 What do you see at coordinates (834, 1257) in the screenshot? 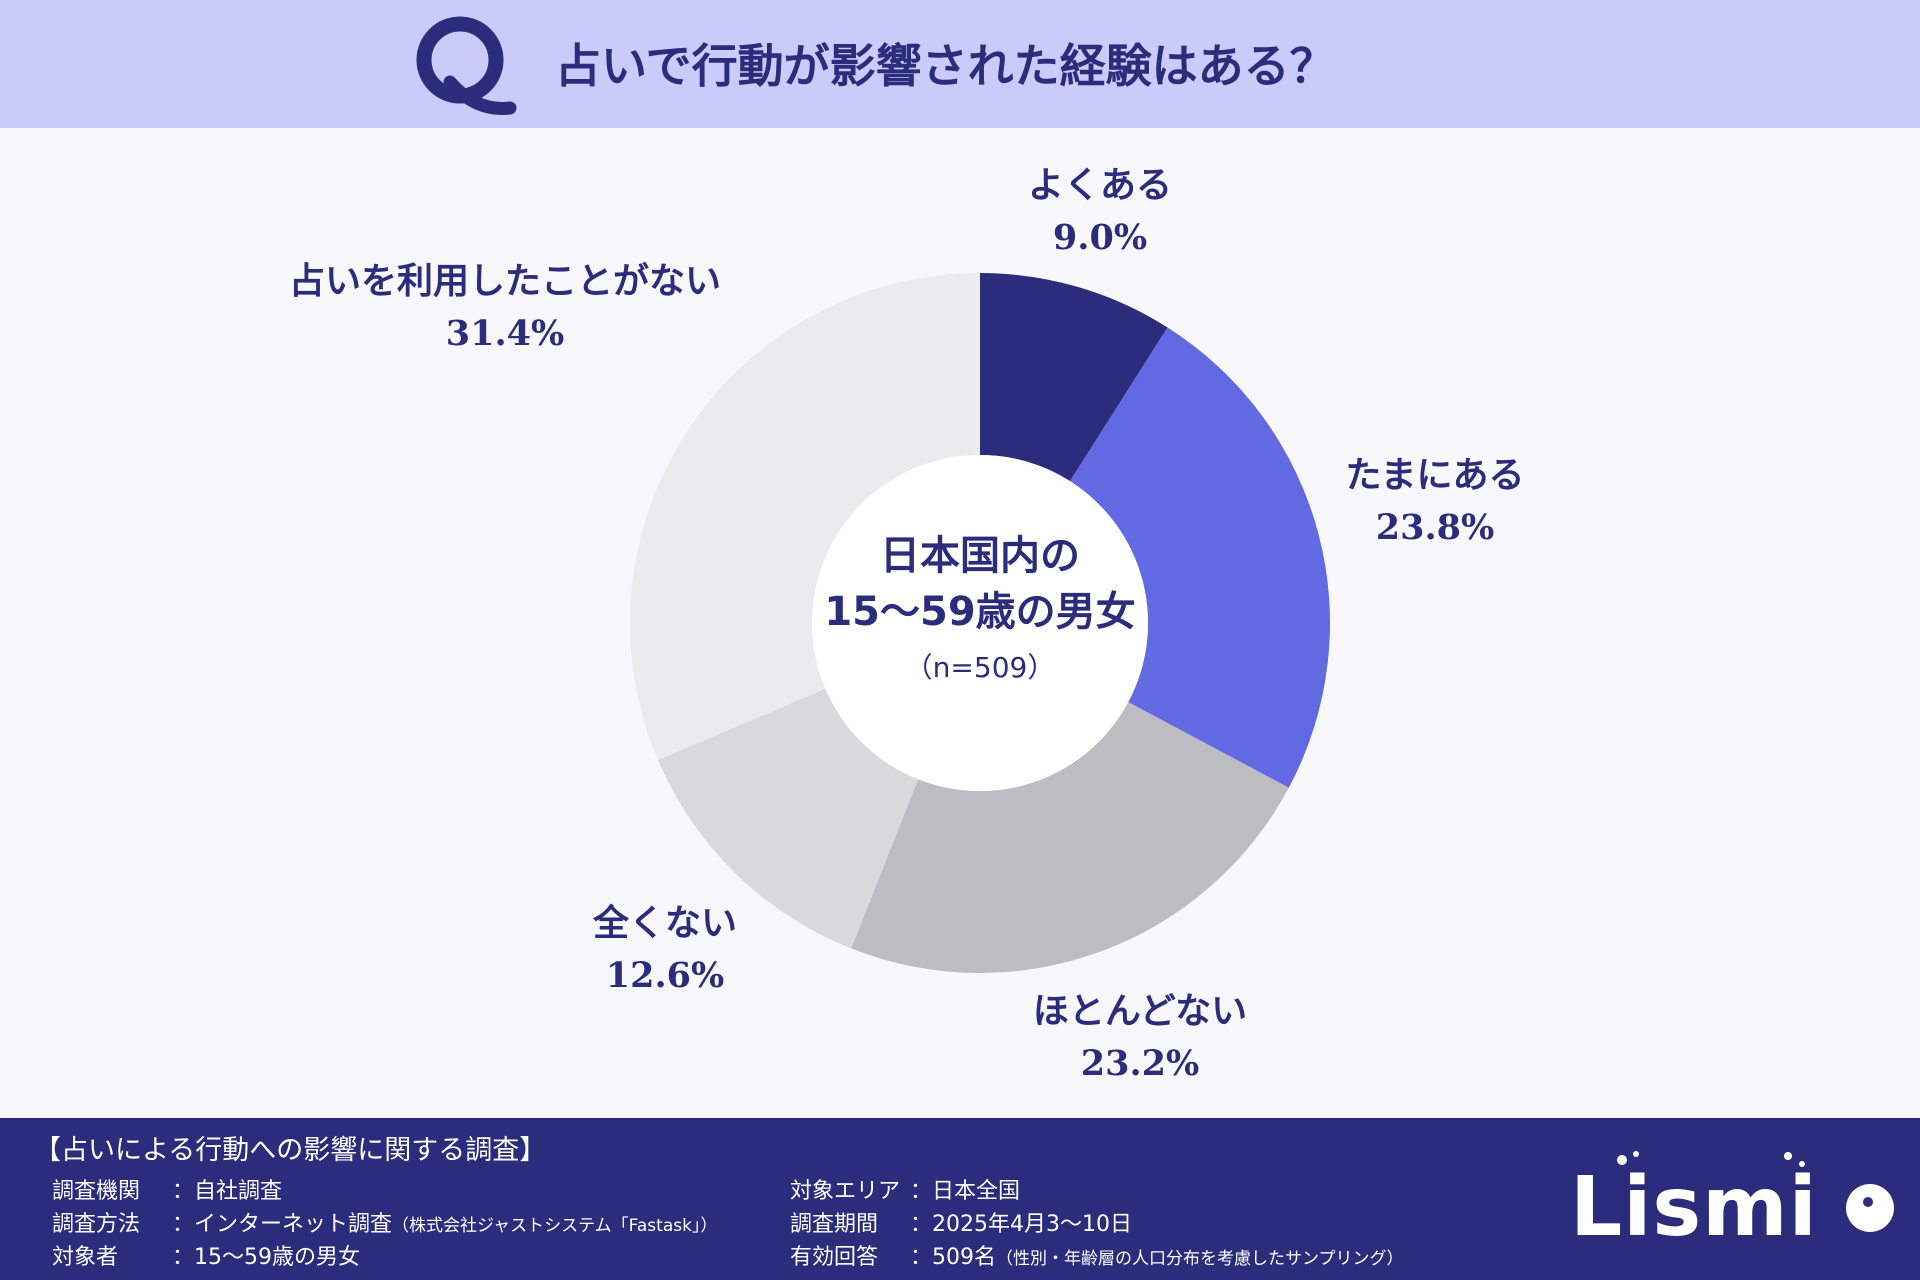
I see `footer-key: 有効回答` at bounding box center [834, 1257].